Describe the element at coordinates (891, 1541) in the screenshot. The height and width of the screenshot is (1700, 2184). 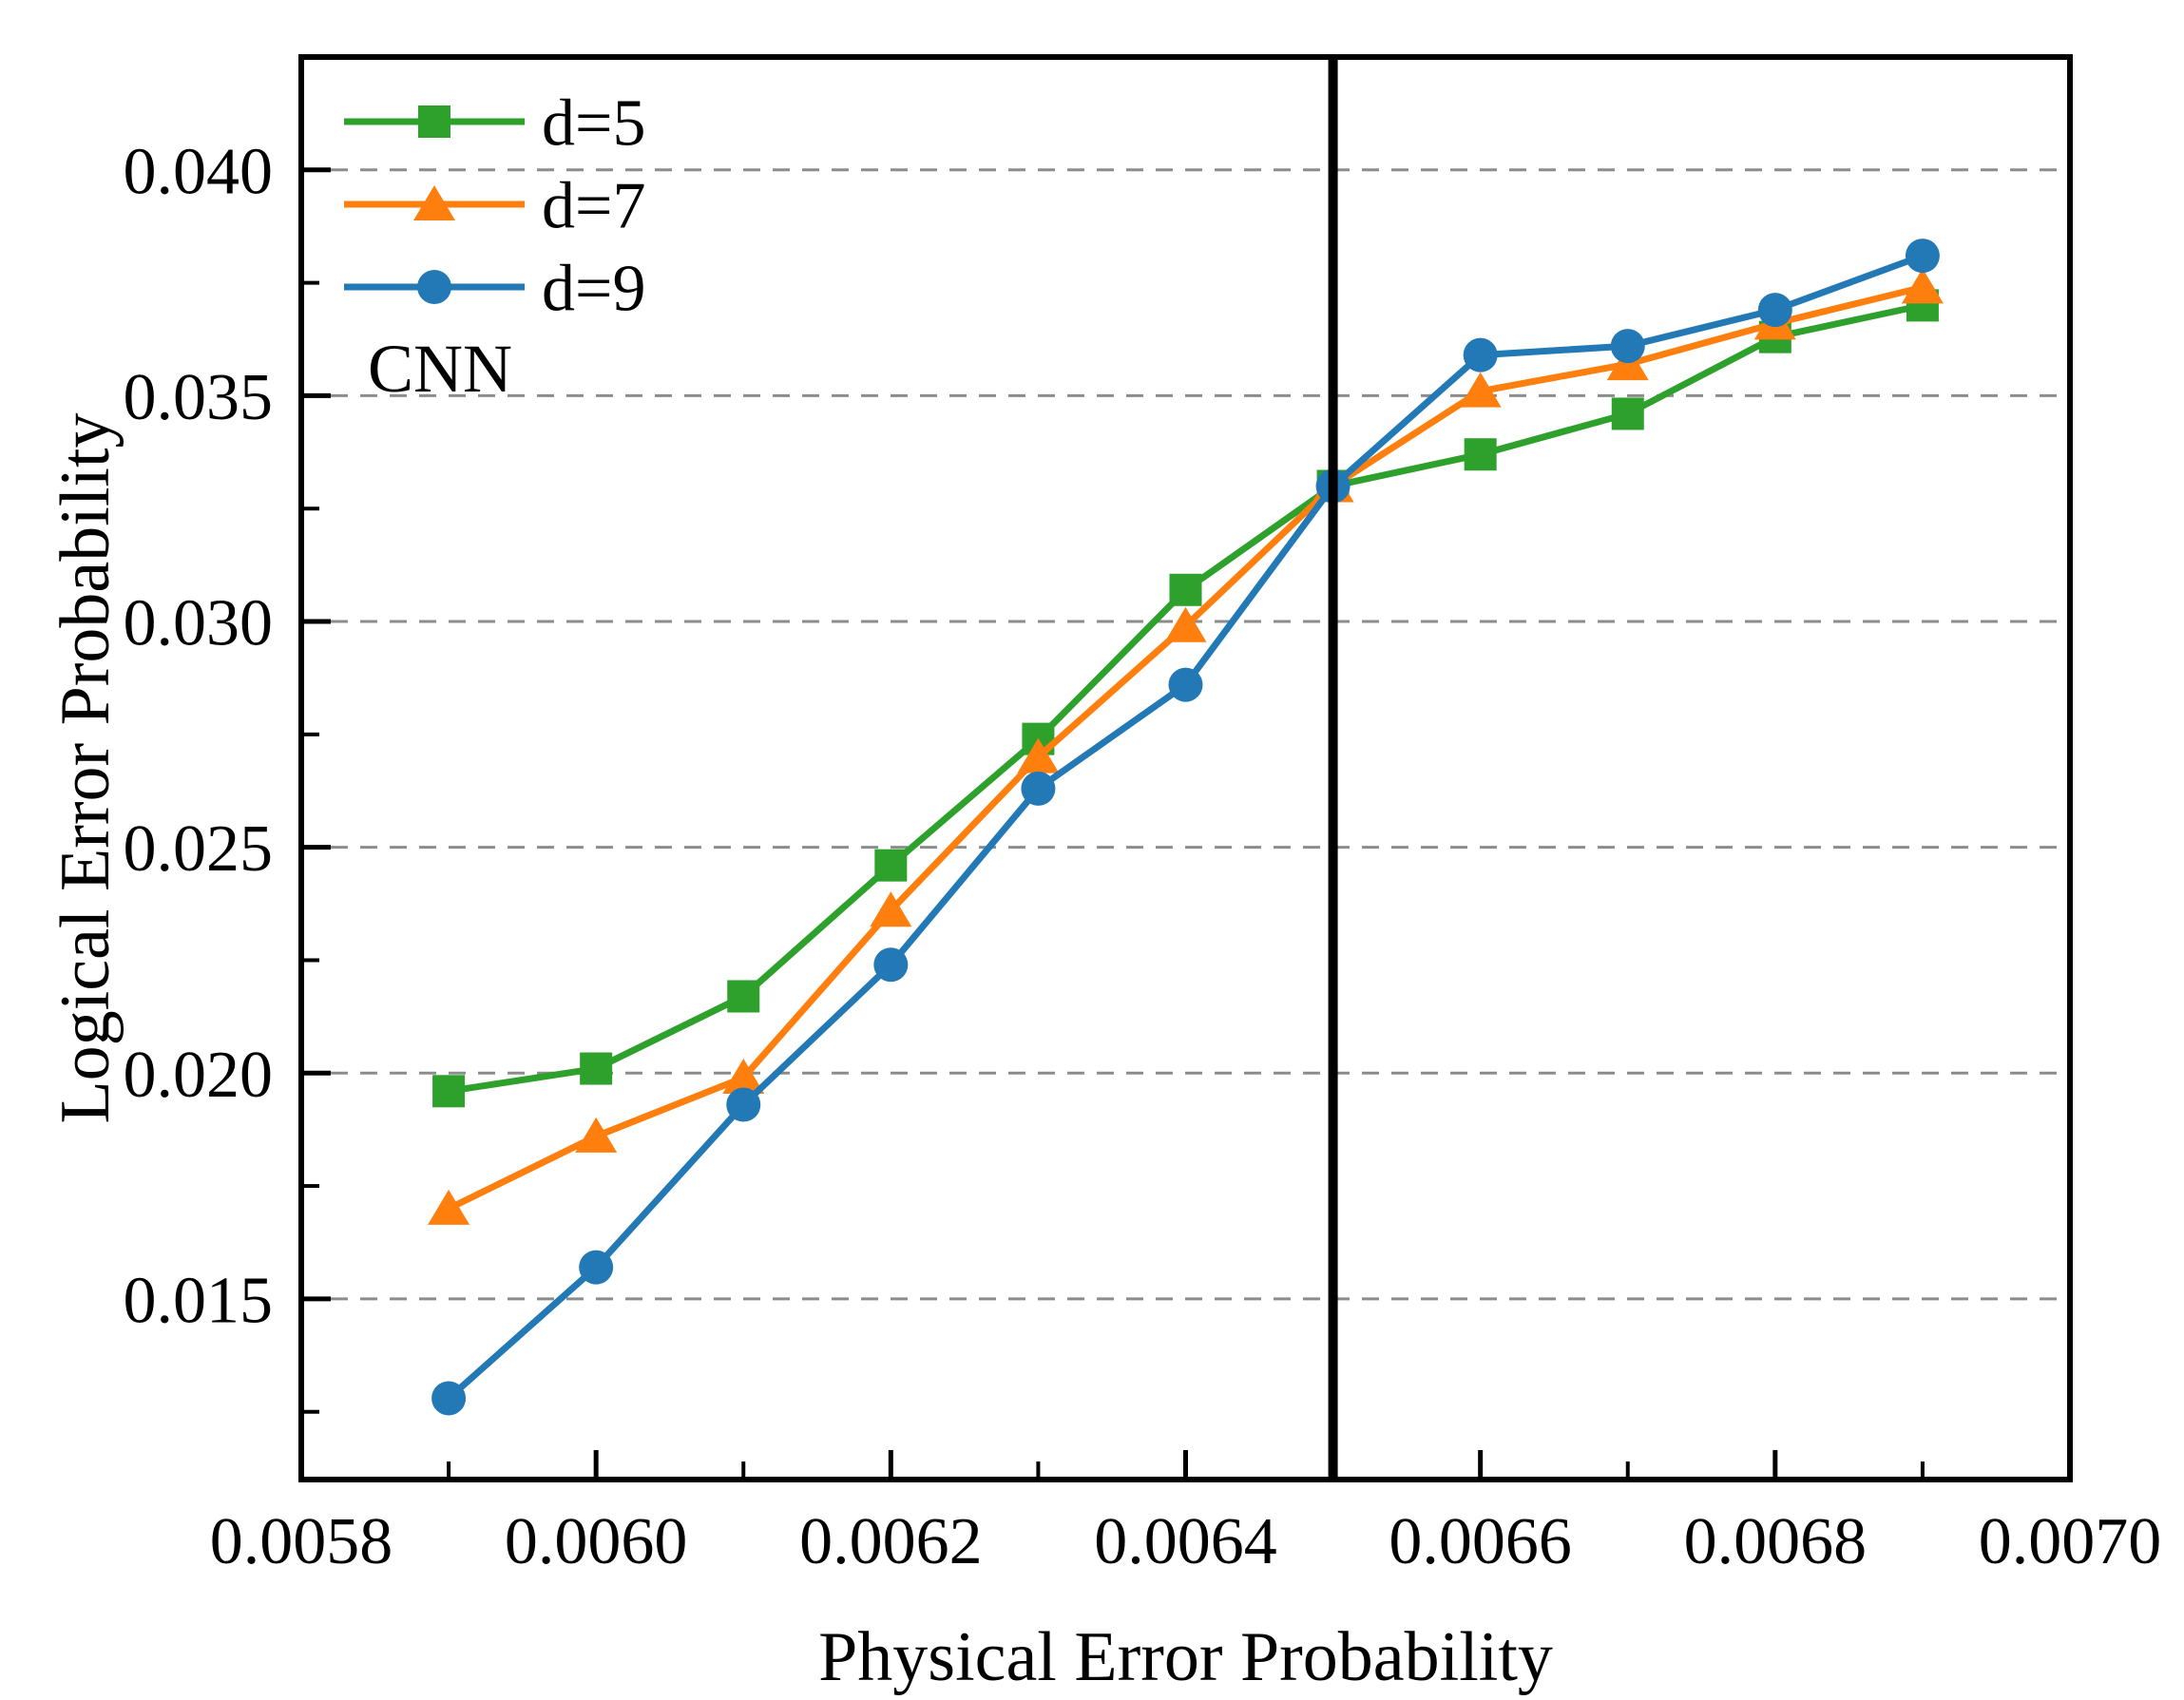
I see `x-tick-label: 0.0062` at that location.